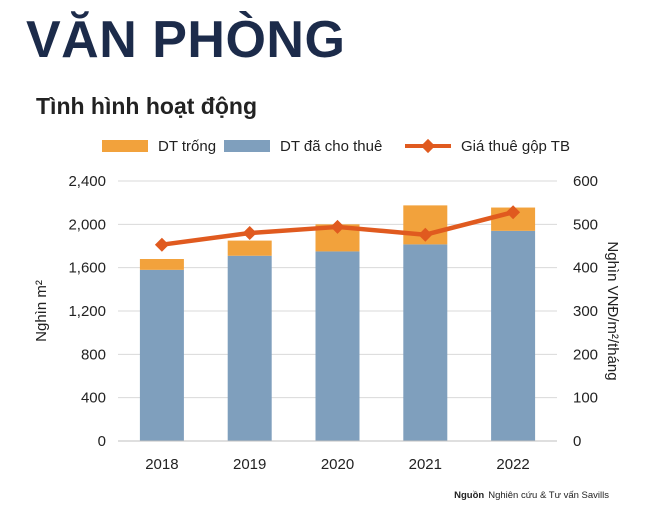  I want to click on y2-tick-label: 0, so click(577, 441).